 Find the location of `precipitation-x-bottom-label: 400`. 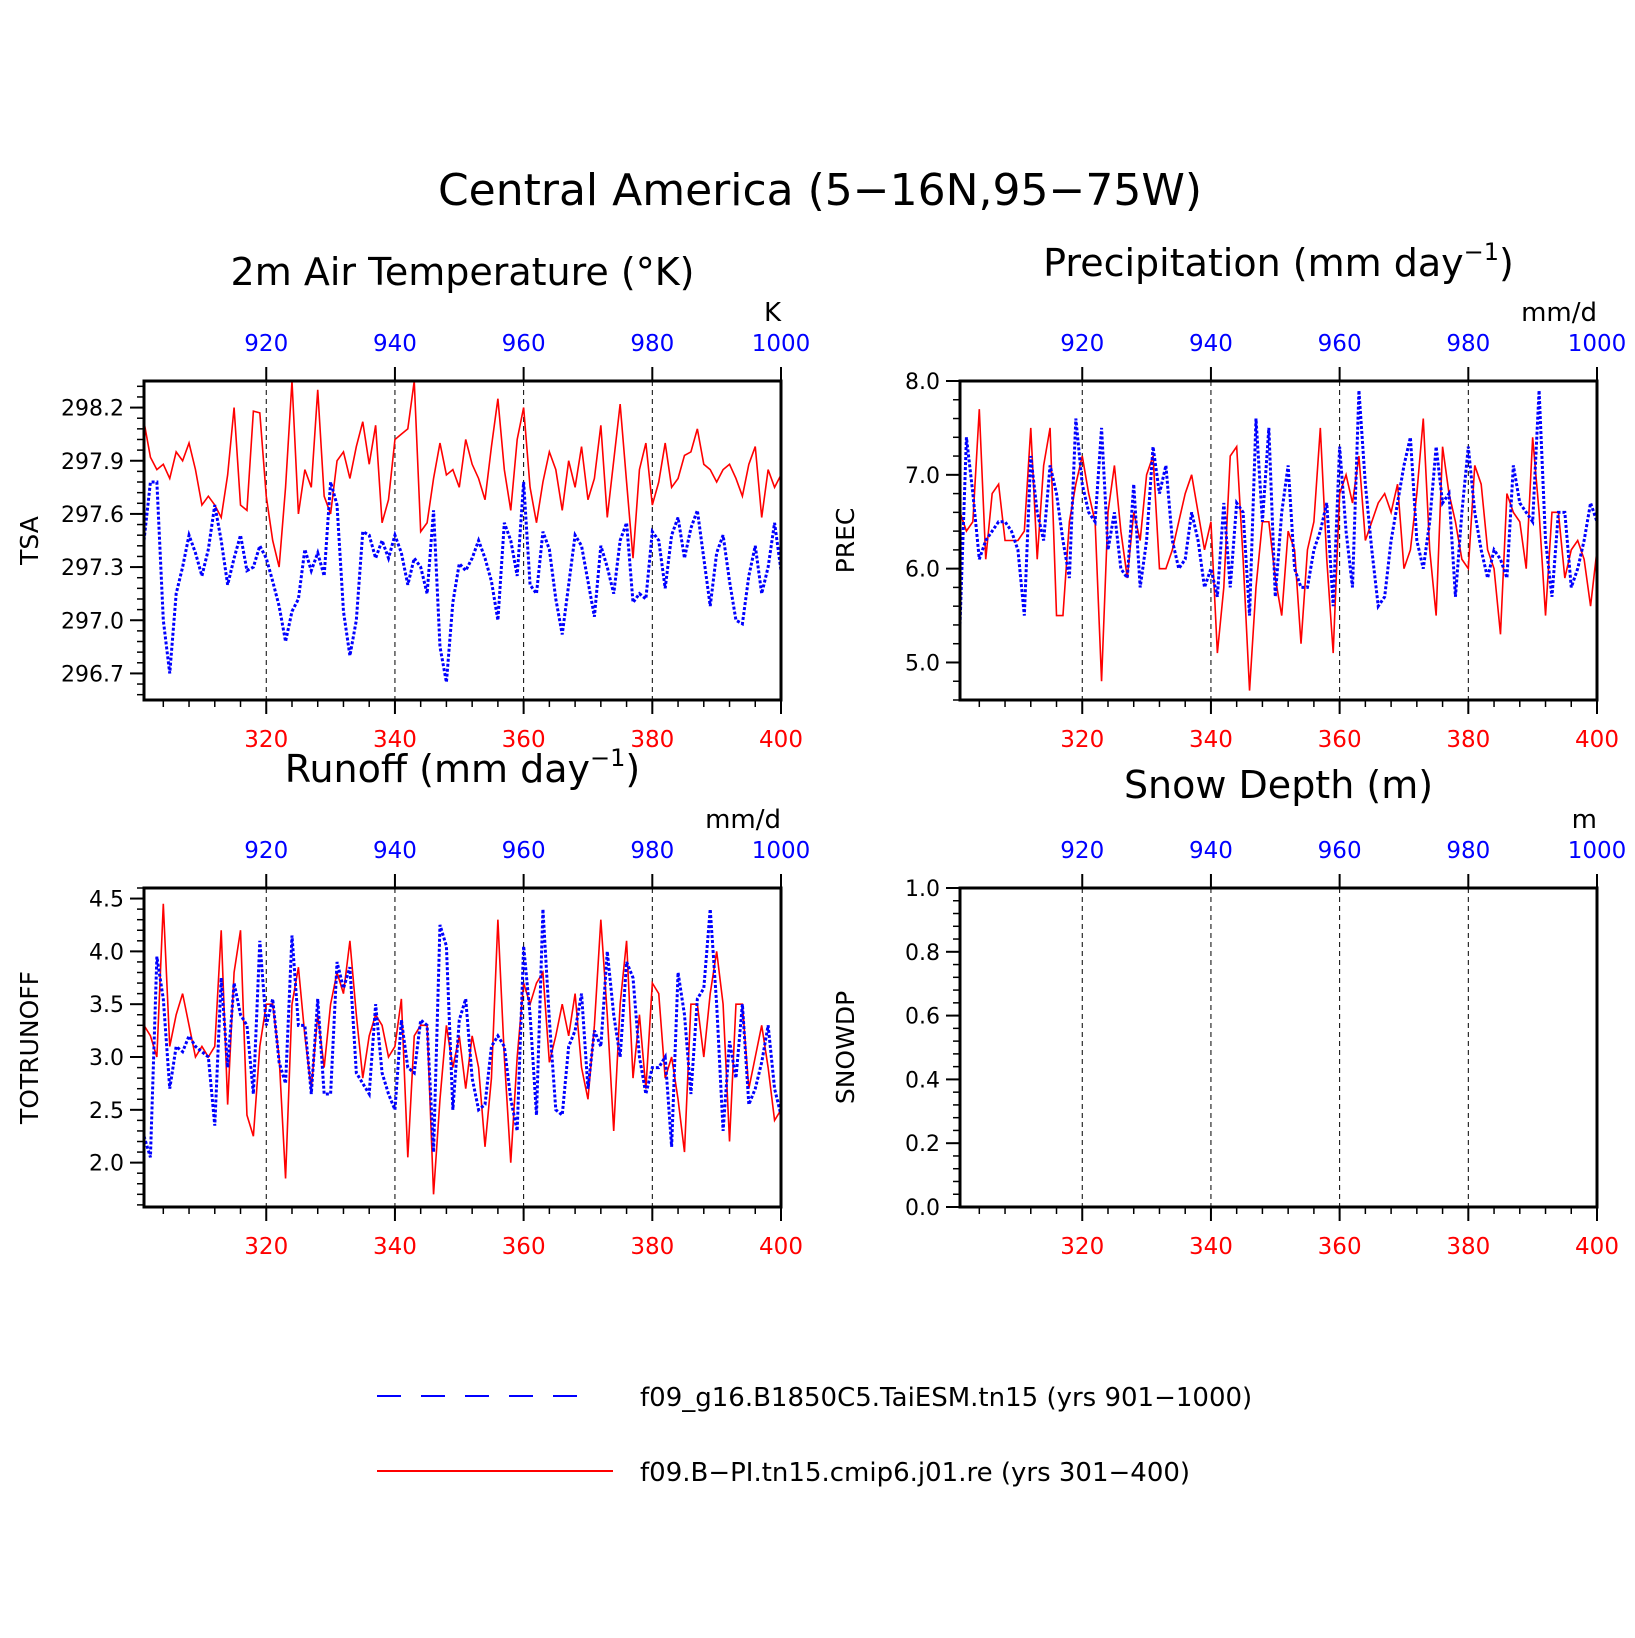

precipitation-x-bottom-label: 400 is located at coordinates (1597, 740).